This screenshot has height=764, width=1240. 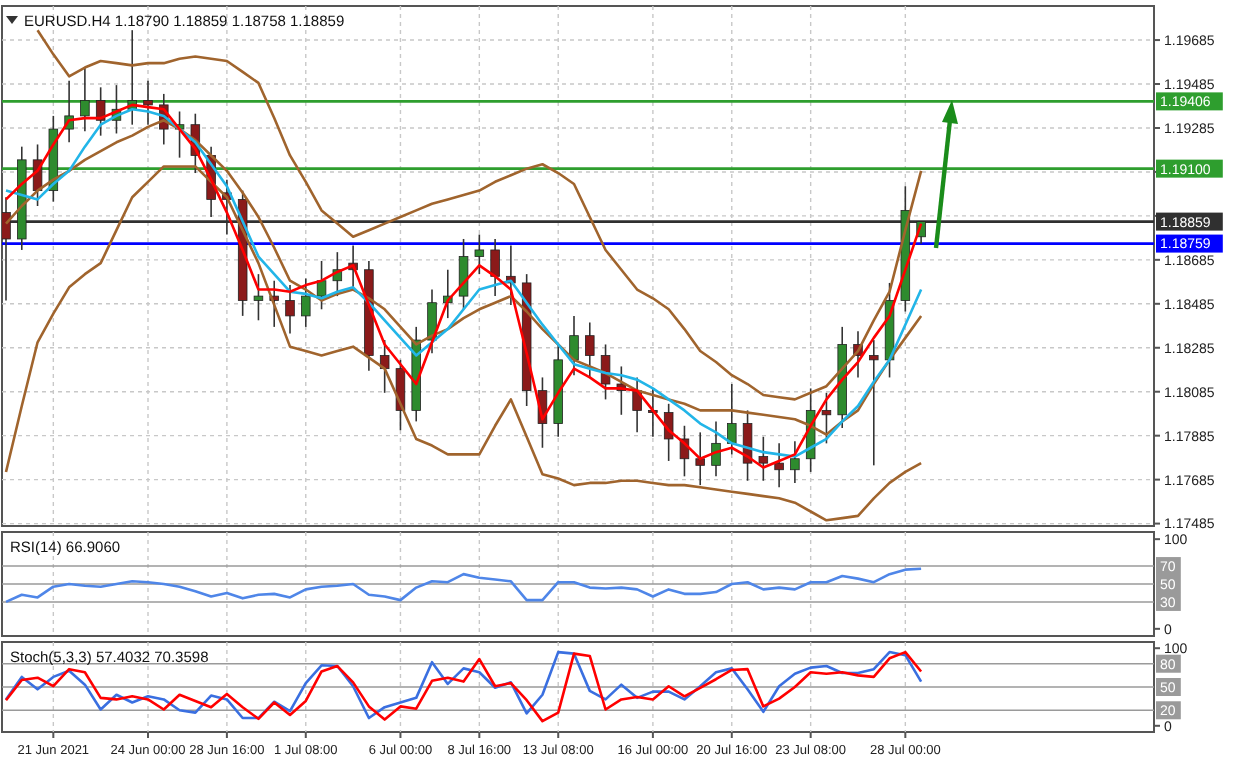 What do you see at coordinates (463, 585) in the screenshot?
I see `line-series` at bounding box center [463, 585].